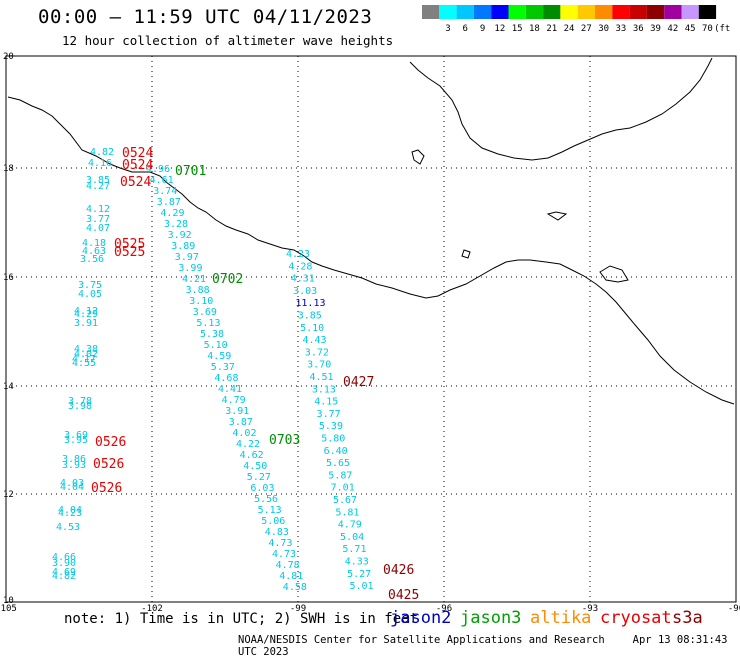 The width and height of the screenshot is (740, 658). Describe the element at coordinates (74, 459) in the screenshot. I see `wave-height-label: 3.86` at that location.